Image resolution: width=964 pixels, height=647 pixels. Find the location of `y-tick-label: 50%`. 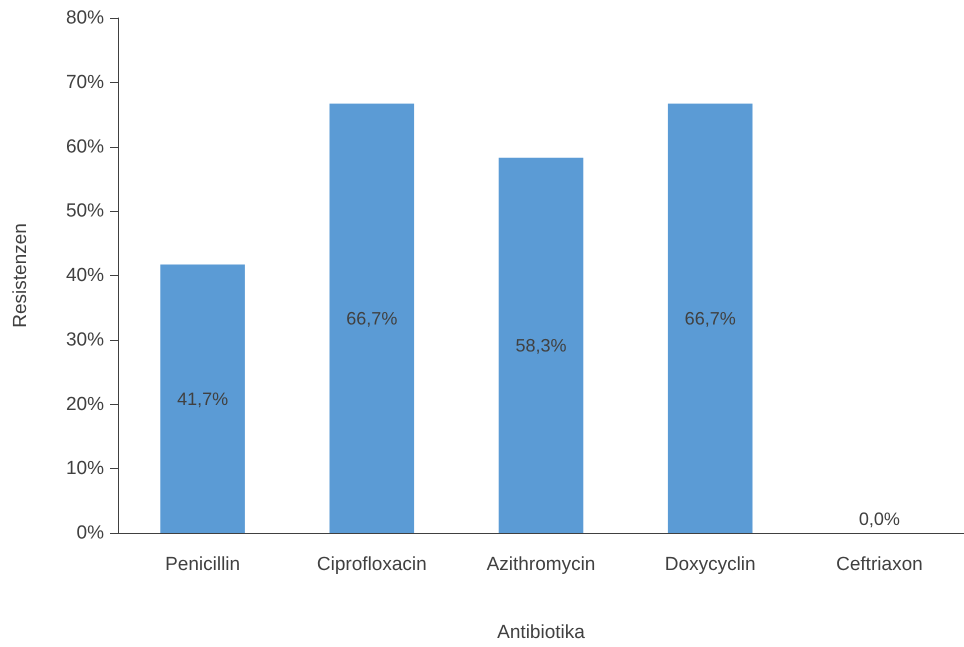

y-tick-label: 50% is located at coordinates (85, 211).